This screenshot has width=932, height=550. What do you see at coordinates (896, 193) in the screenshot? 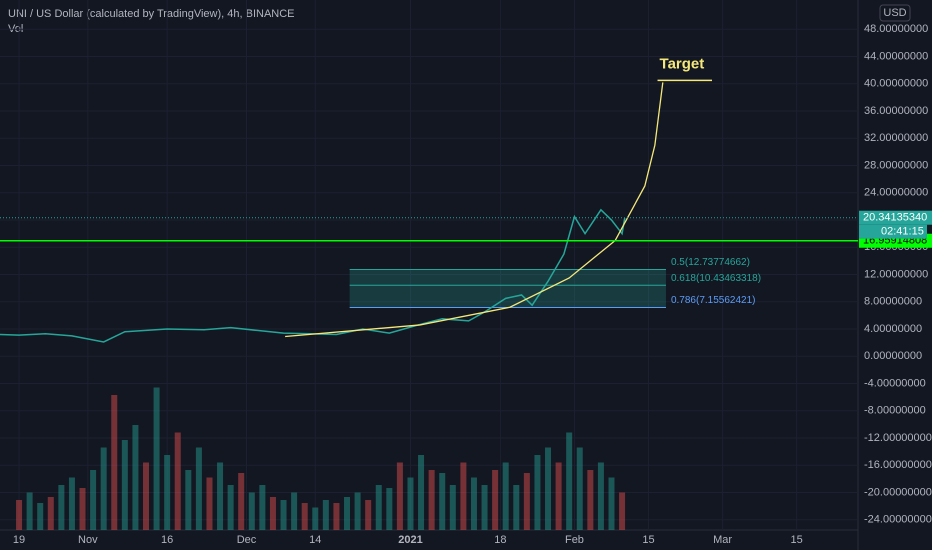
I see `y-tick-label: 24.00000000` at bounding box center [896, 193].